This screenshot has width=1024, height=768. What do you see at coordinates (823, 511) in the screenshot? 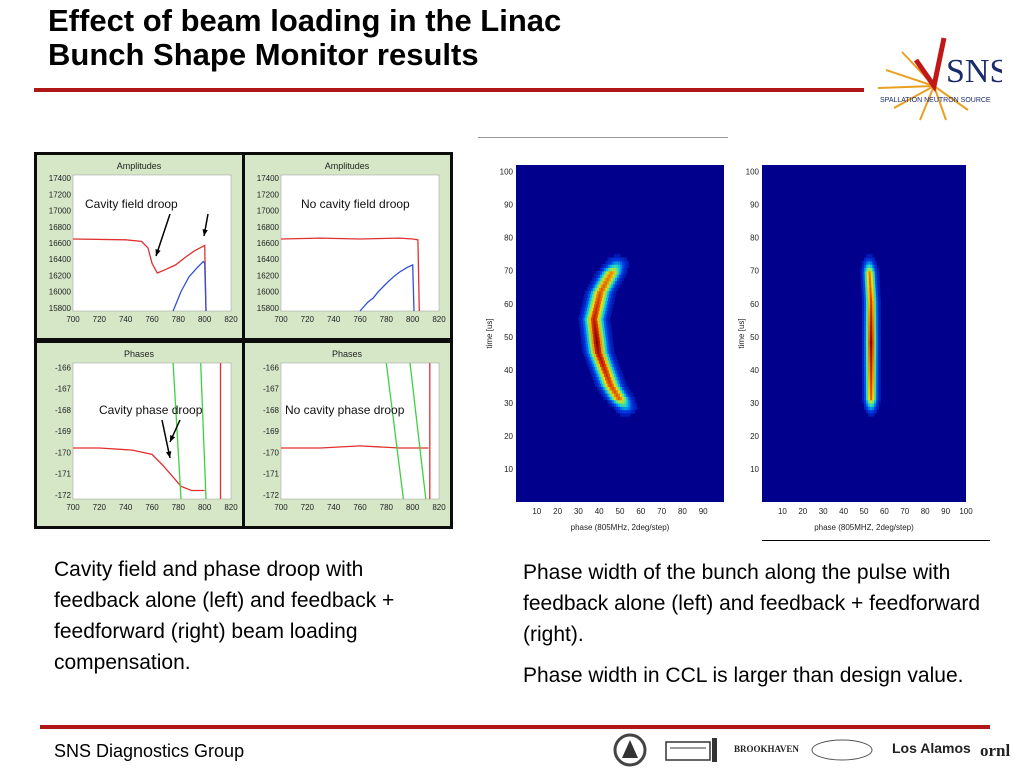
I see `heatmap-1-xtick-2: 30` at bounding box center [823, 511].